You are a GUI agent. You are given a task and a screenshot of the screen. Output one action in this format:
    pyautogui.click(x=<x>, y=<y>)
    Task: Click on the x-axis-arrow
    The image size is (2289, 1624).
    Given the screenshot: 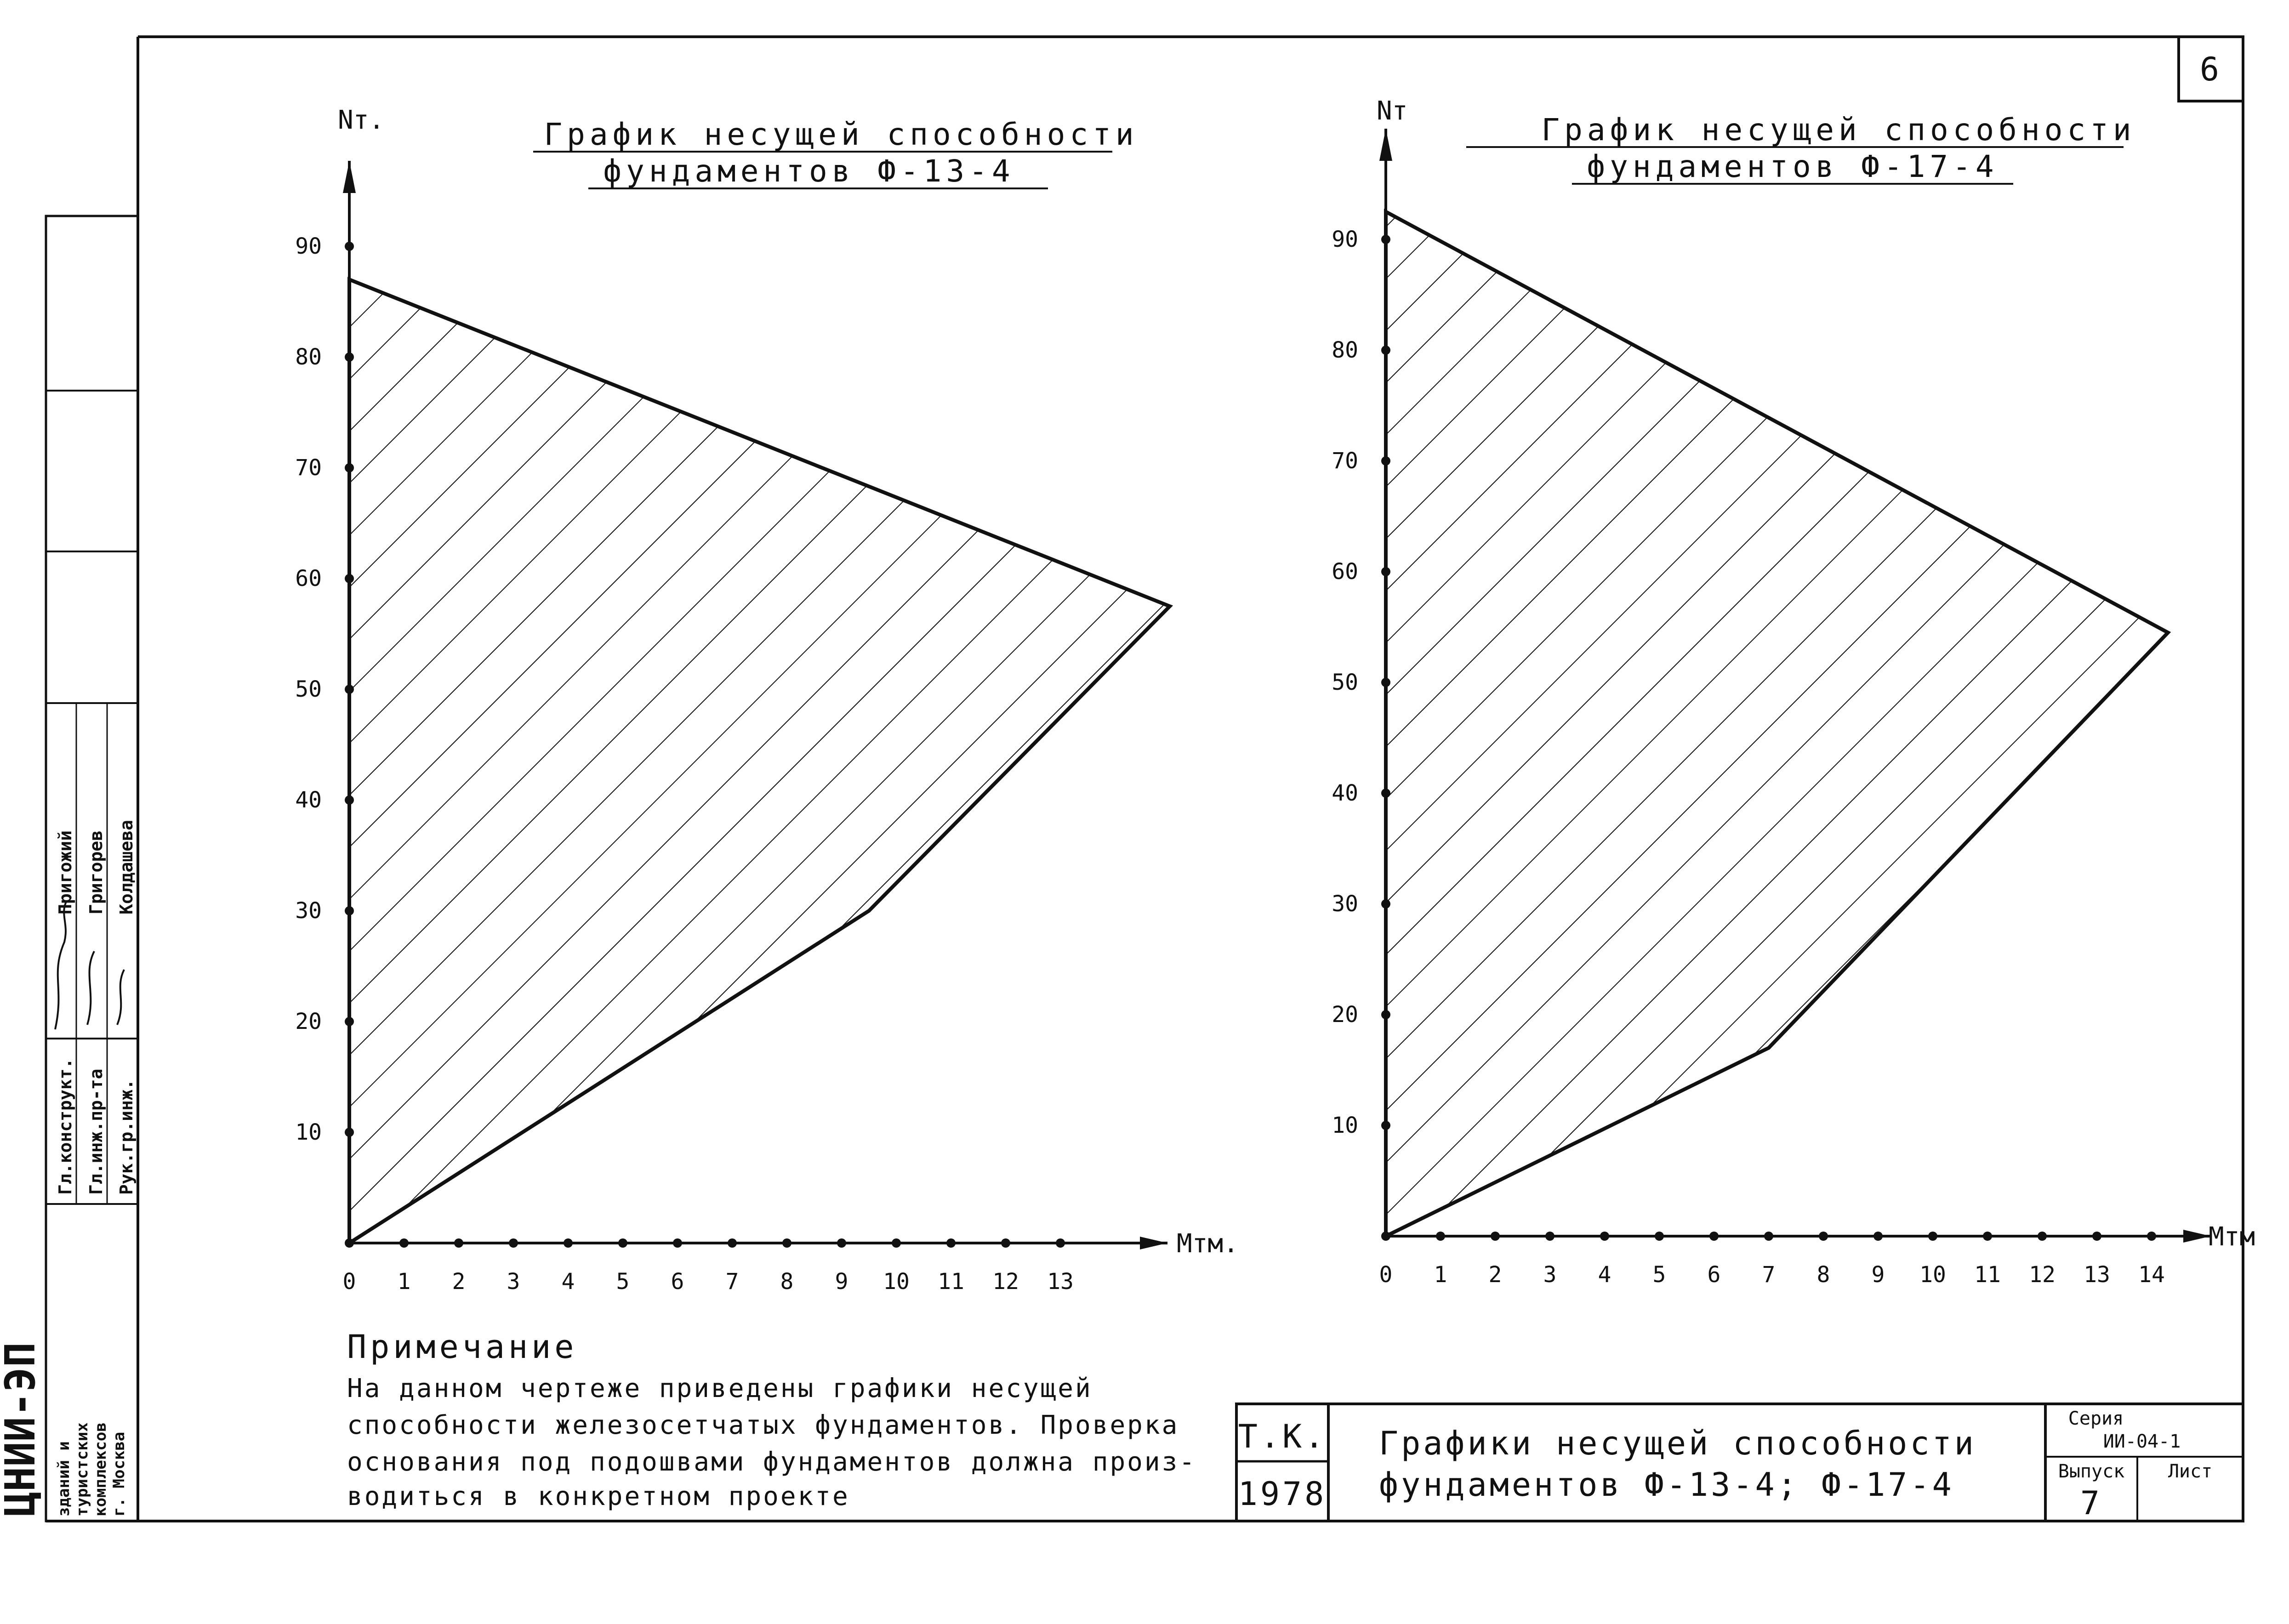 What is the action you would take?
    pyautogui.click(x=2197, y=1237)
    